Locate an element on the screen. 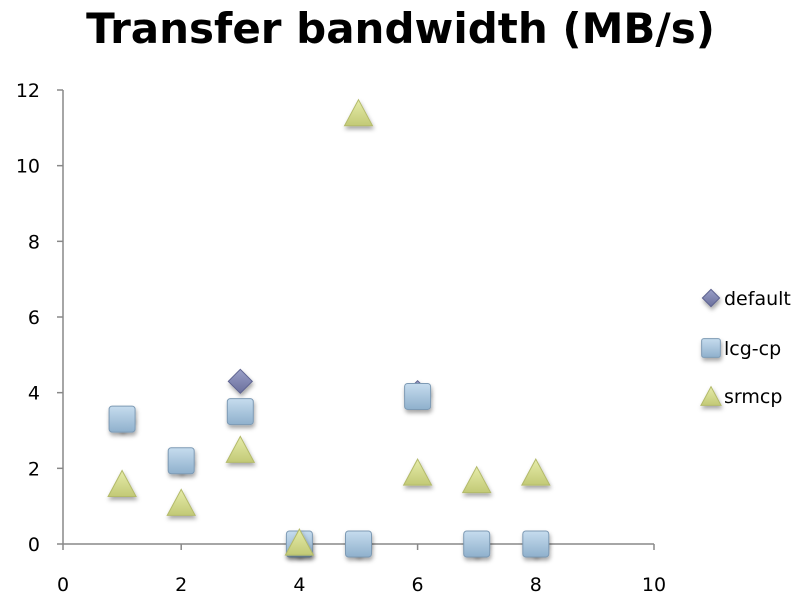 Image resolution: width=801 pixels, height=597 pixels. legend: default lcg-cp srmcp is located at coordinates (745, 348).